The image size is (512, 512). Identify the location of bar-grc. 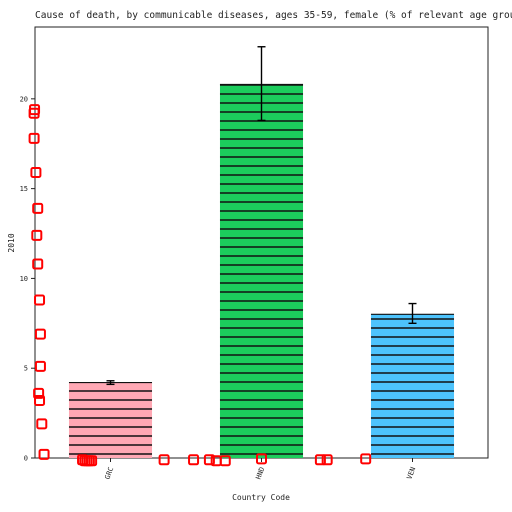
(110, 419).